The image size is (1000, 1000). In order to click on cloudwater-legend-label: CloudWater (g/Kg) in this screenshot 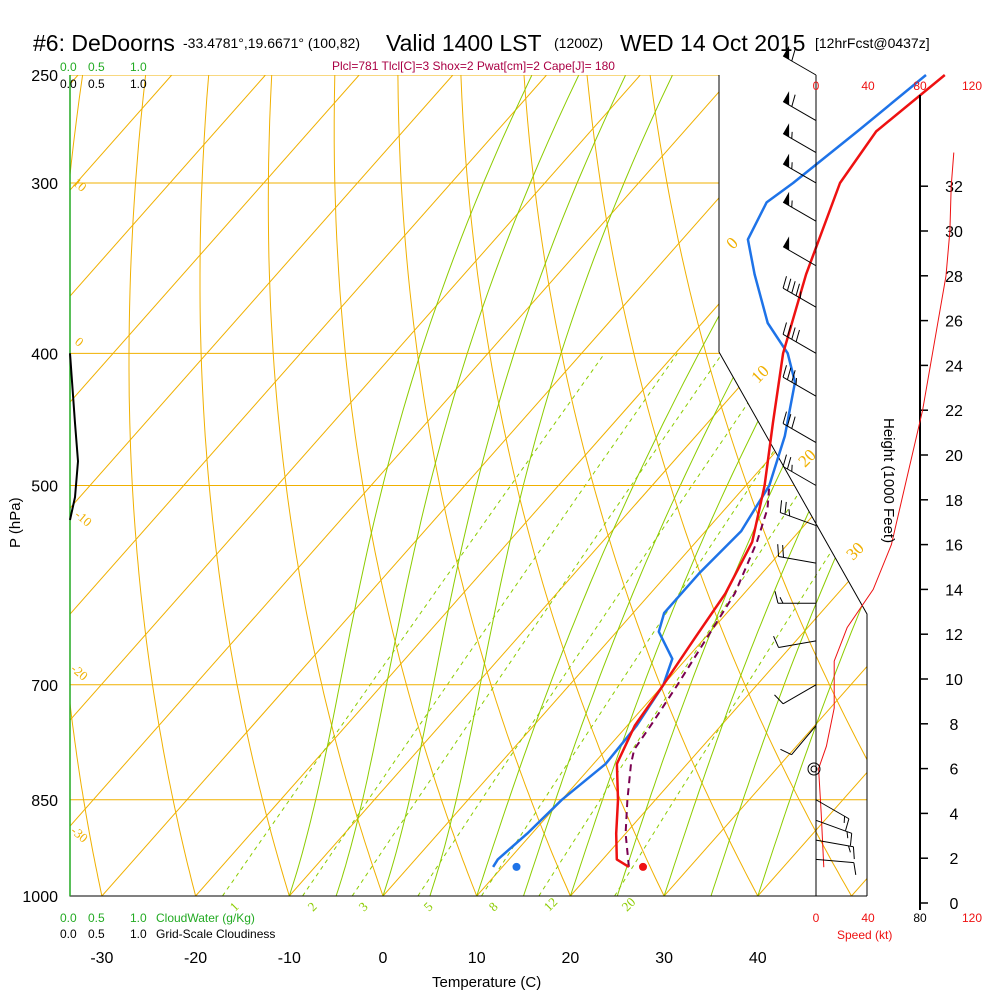, I will do `click(205, 918)`.